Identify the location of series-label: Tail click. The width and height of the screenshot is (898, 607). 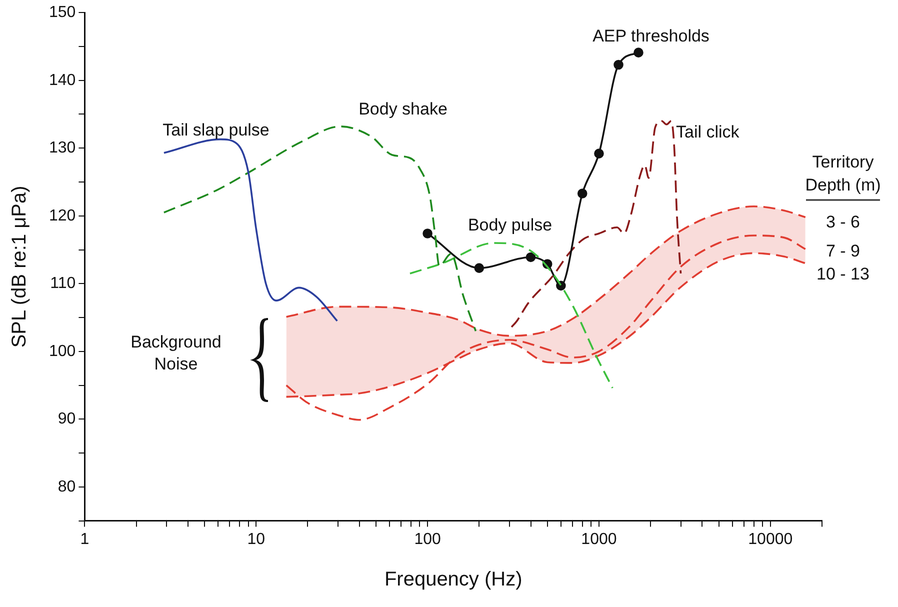
(708, 132).